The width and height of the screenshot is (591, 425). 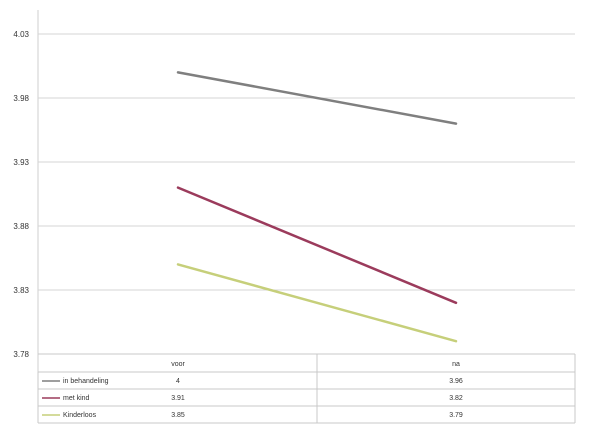 What do you see at coordinates (456, 364) in the screenshot?
I see `category-label-na: na` at bounding box center [456, 364].